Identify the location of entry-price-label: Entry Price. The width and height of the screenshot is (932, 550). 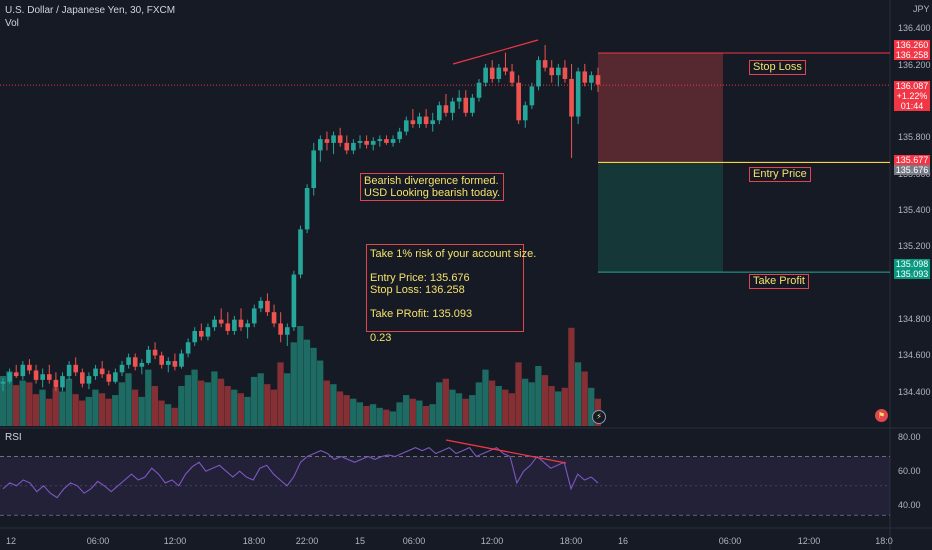
(780, 174).